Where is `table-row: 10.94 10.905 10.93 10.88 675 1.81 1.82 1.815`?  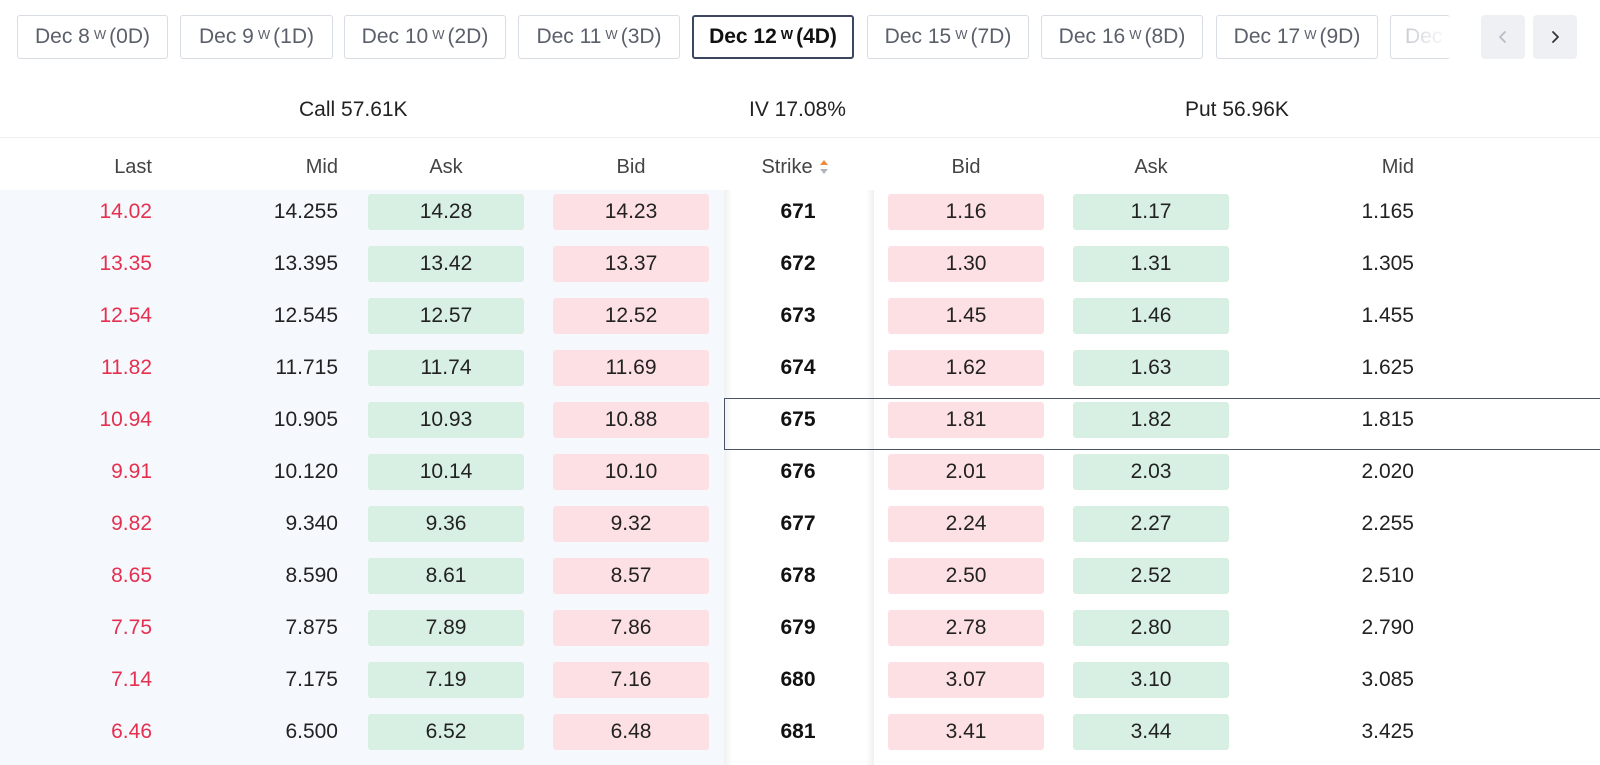
table-row: 10.94 10.905 10.93 10.88 675 1.81 1.82 1.815 is located at coordinates (800, 424).